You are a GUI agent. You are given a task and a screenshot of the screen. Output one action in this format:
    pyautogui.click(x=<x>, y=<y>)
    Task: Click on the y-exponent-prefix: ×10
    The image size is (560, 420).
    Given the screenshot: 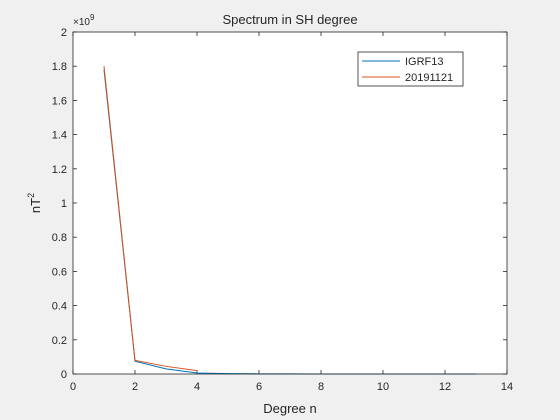 What is the action you would take?
    pyautogui.click(x=81, y=22)
    